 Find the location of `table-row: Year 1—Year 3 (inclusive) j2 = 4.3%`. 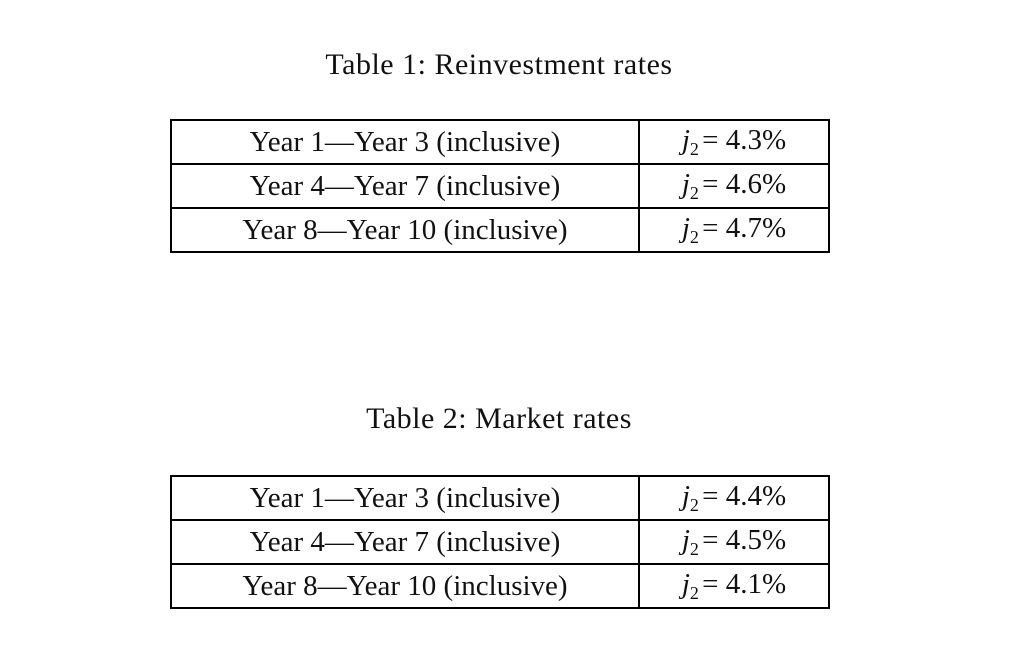

table-row: Year 1—Year 3 (inclusive) j2 = 4.3% is located at coordinates (500, 142).